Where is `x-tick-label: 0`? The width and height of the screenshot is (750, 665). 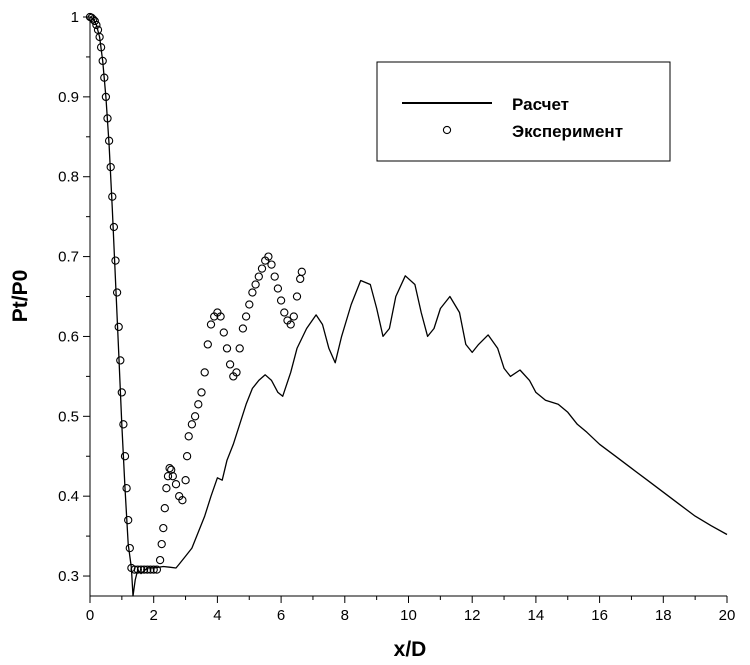 x-tick-label: 0 is located at coordinates (90, 615).